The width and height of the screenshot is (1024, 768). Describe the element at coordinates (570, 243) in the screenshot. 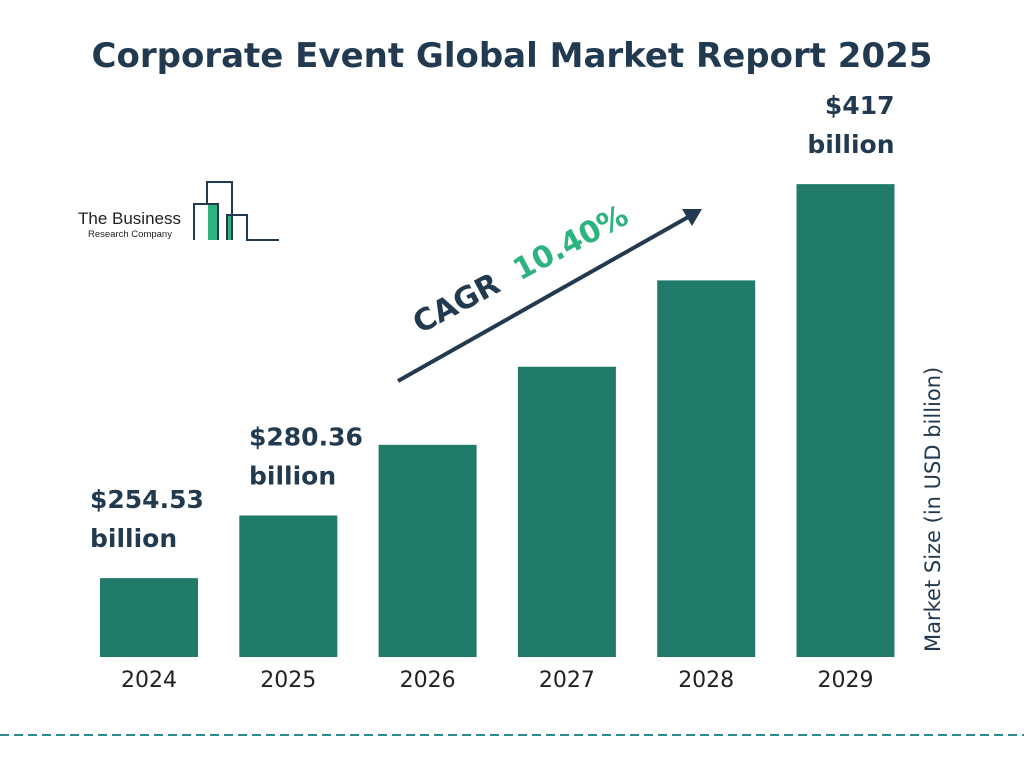

I see `cagr-value: 10.40%` at that location.